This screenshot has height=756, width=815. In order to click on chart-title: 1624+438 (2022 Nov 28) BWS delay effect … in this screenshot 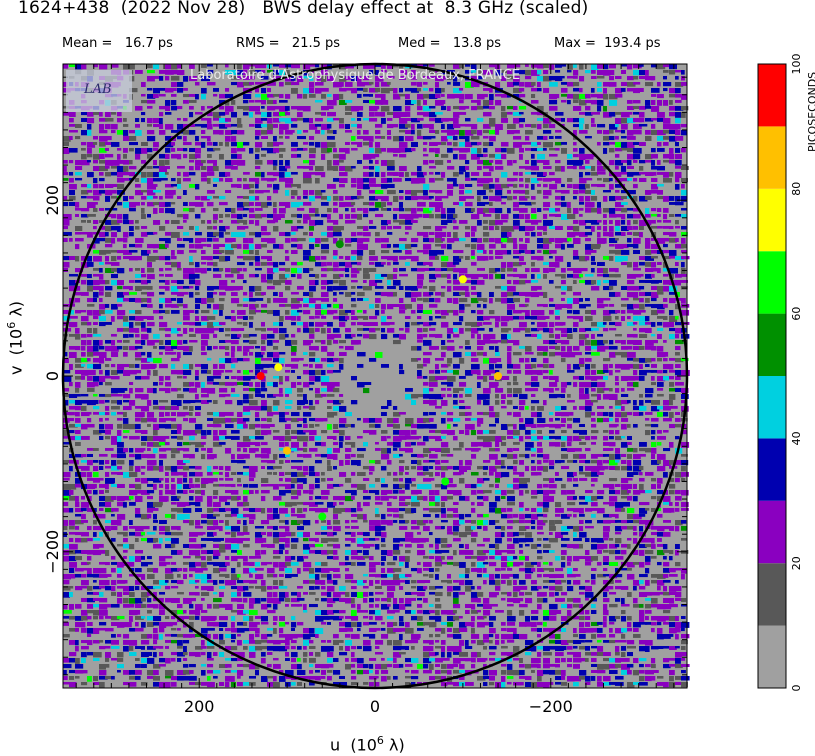, I will do `click(303, 9)`.